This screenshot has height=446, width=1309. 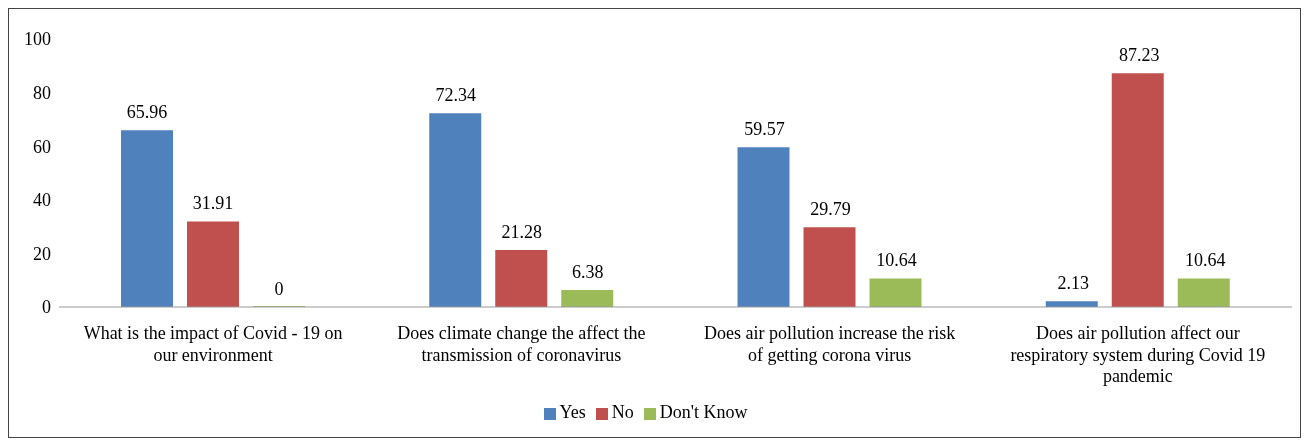 I want to click on x-tick-label: Does climate change the affect the transmission of coronavirus, so click(x=521, y=344).